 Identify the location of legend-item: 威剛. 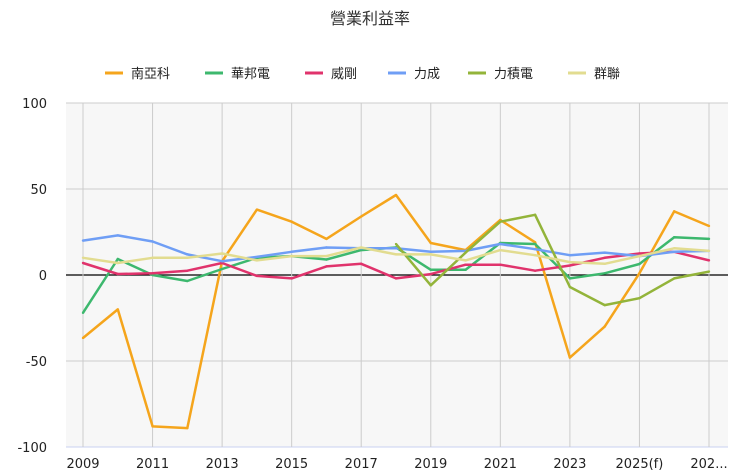
(331, 74).